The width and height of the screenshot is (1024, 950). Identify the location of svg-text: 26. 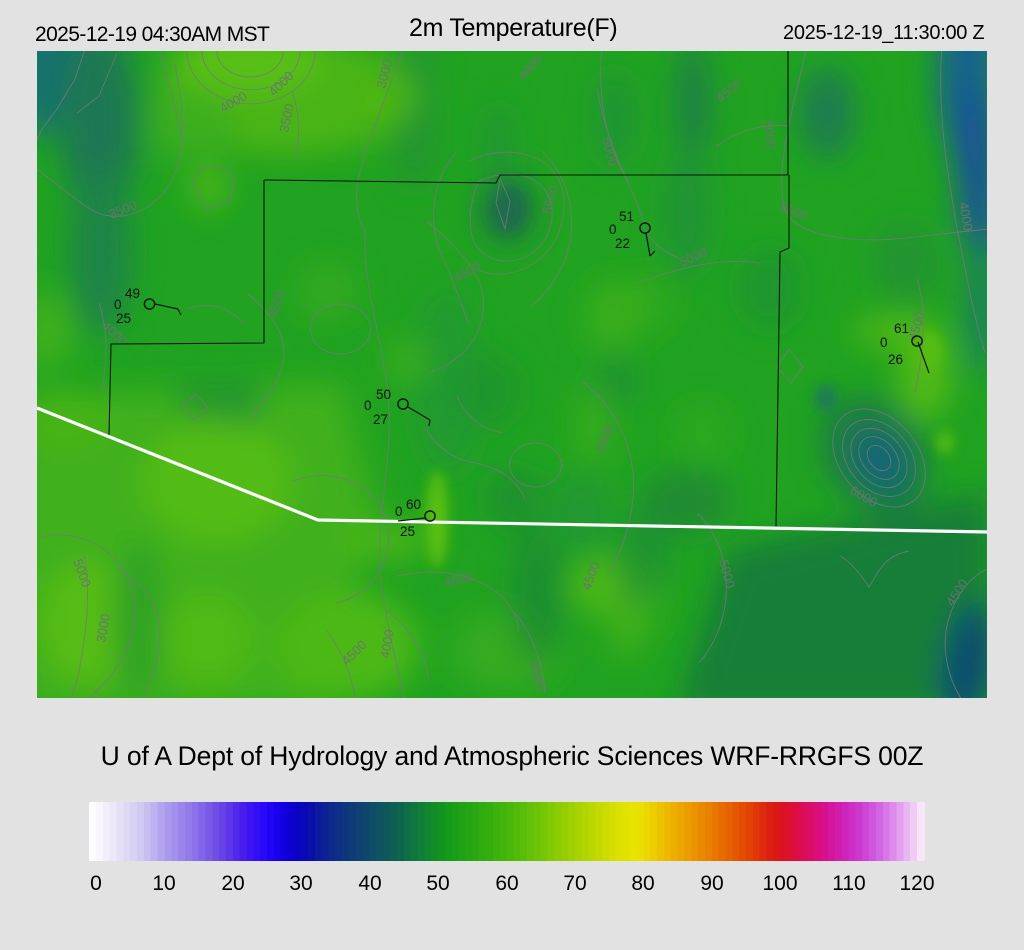
(895, 359).